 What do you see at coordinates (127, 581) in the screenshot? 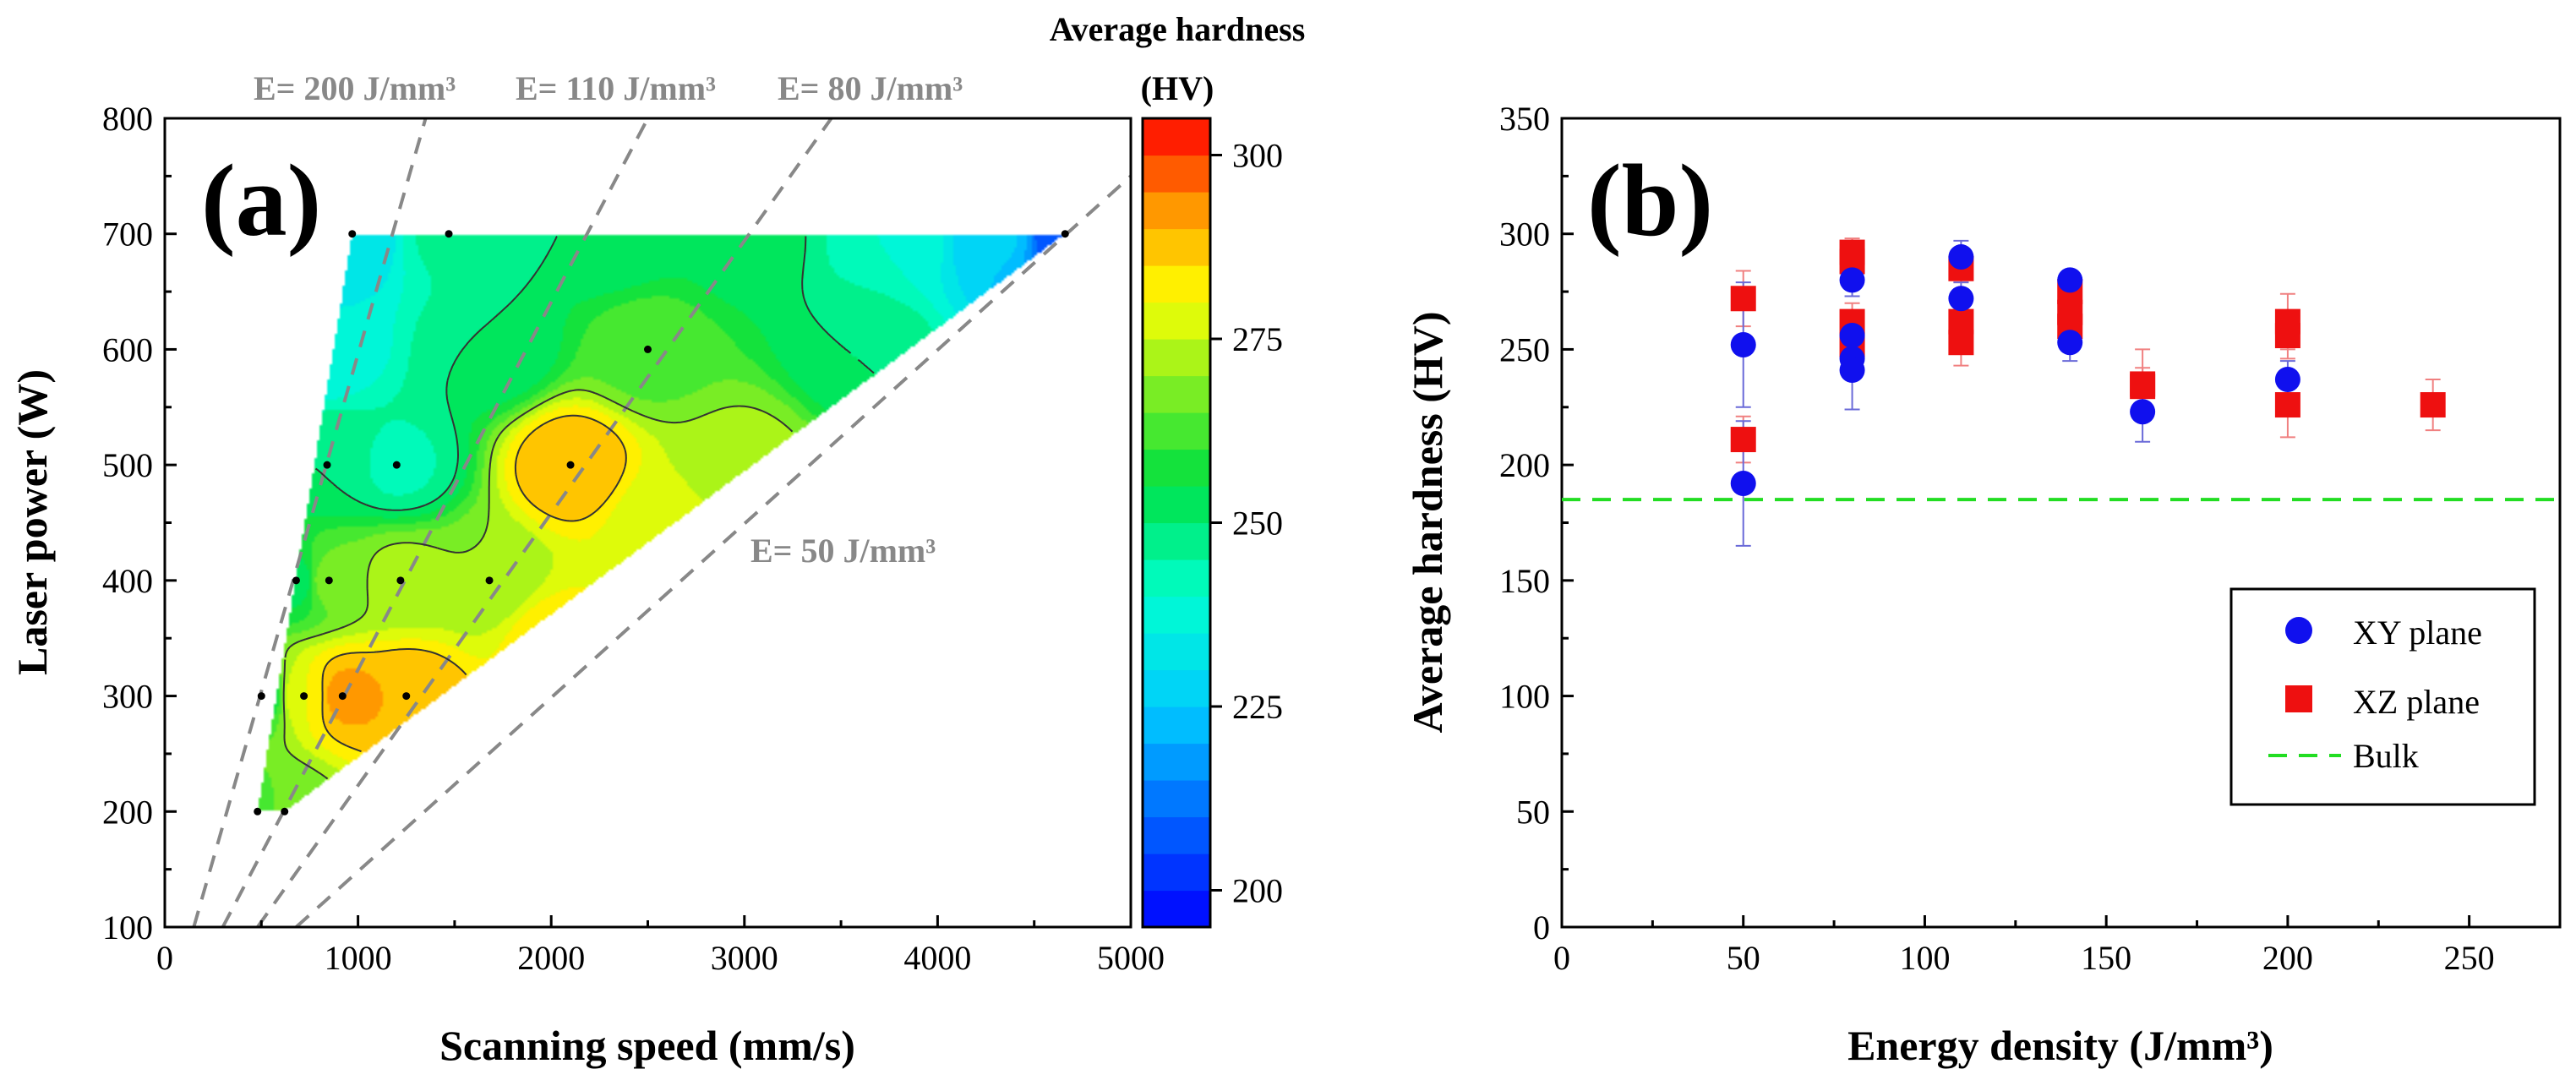
I see `y-tick-label-a: 400` at bounding box center [127, 581].